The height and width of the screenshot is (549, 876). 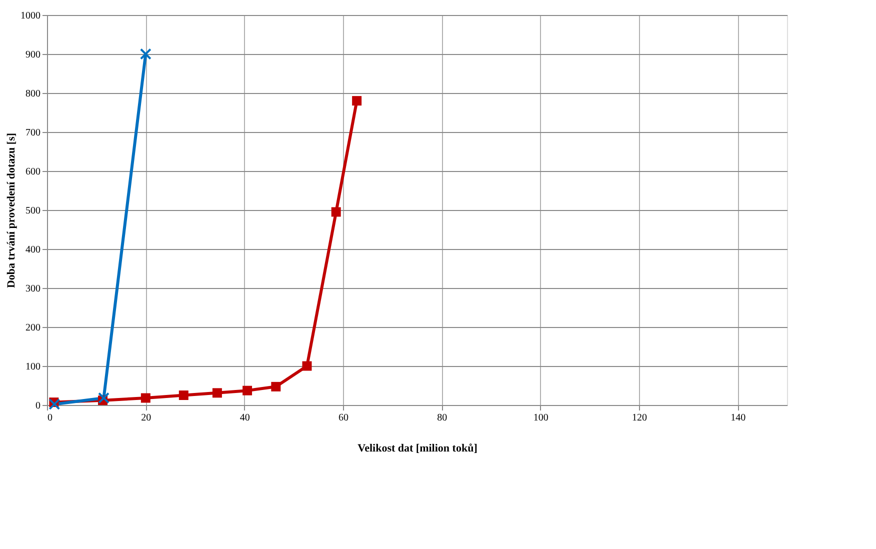 I want to click on x-tick-label: 80, so click(x=442, y=418).